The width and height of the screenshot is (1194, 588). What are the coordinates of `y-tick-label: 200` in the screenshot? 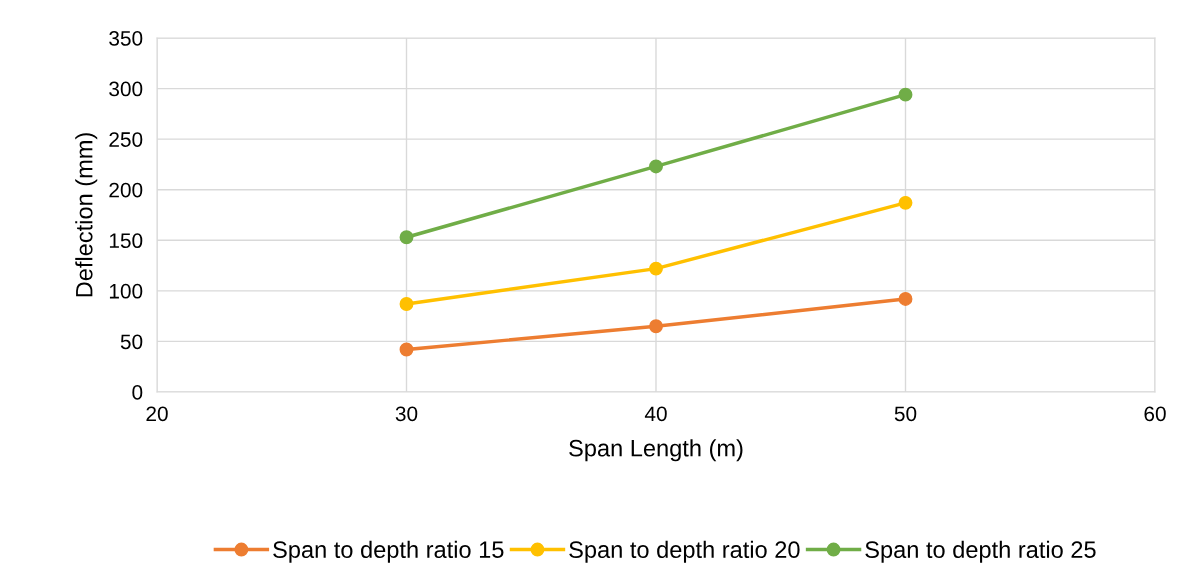 It's located at (126, 190).